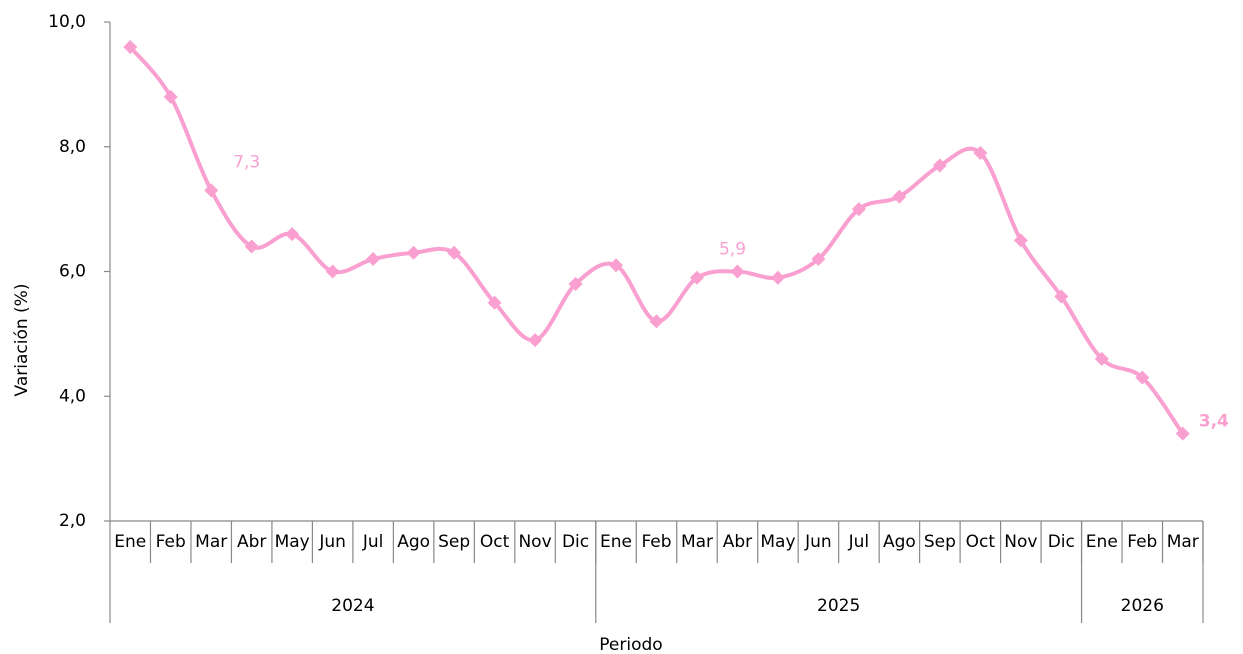 The height and width of the screenshot is (654, 1243). Describe the element at coordinates (67, 22) in the screenshot. I see `y-tick-label: 10,0` at that location.